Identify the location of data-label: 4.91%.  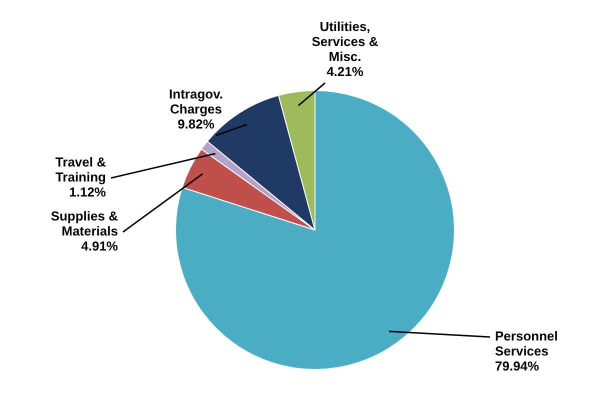
(99, 246).